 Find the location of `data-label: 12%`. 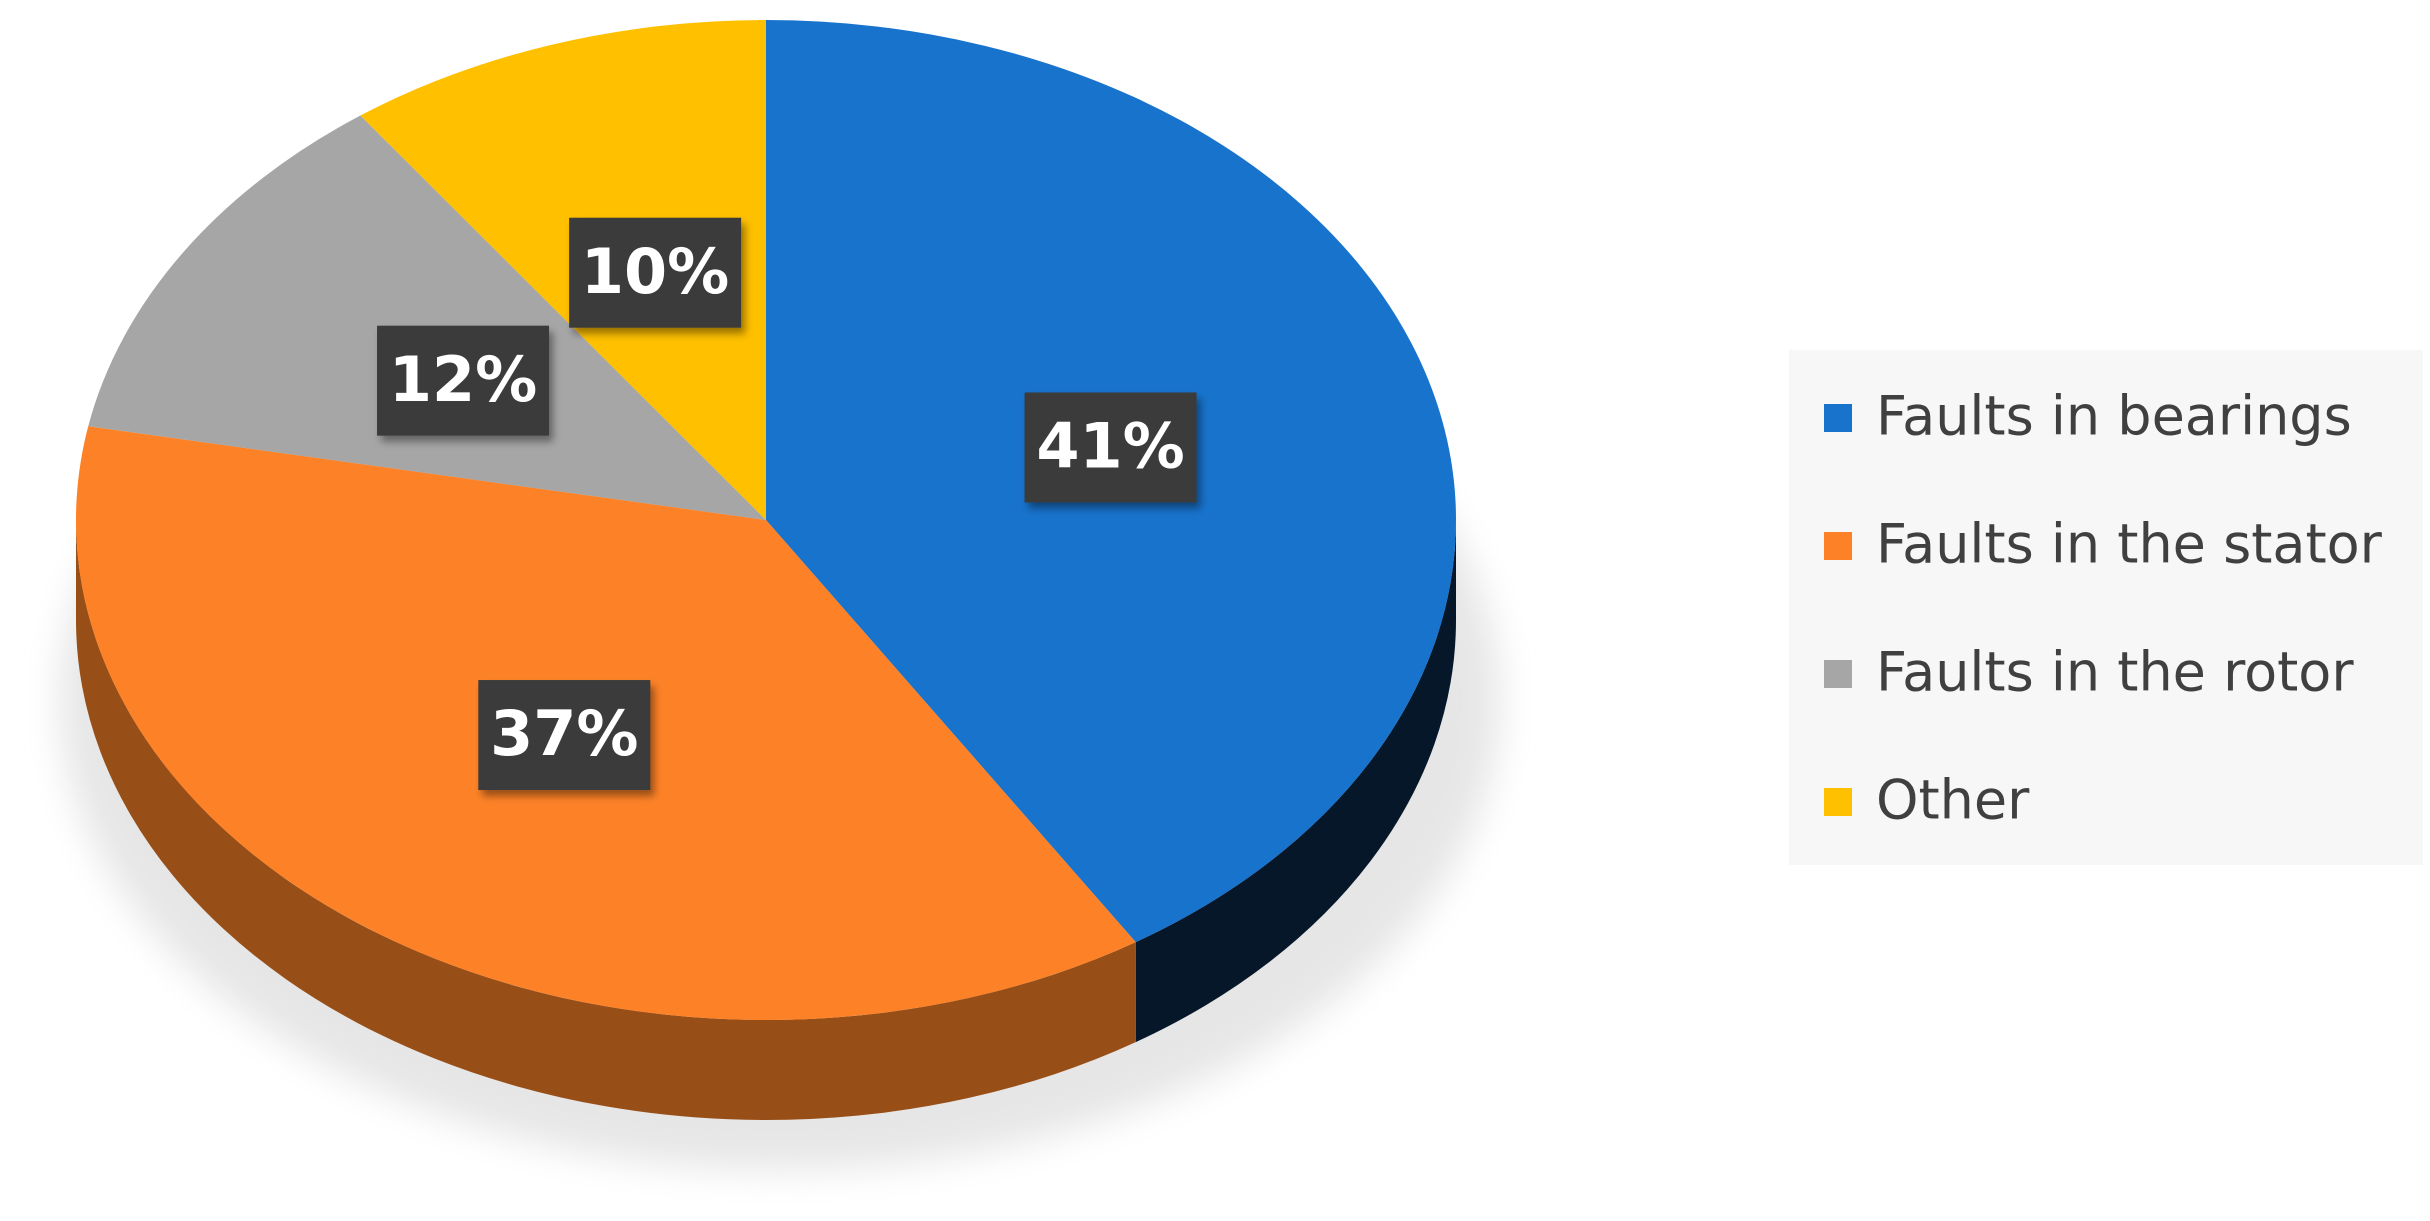

data-label: 12% is located at coordinates (463, 379).